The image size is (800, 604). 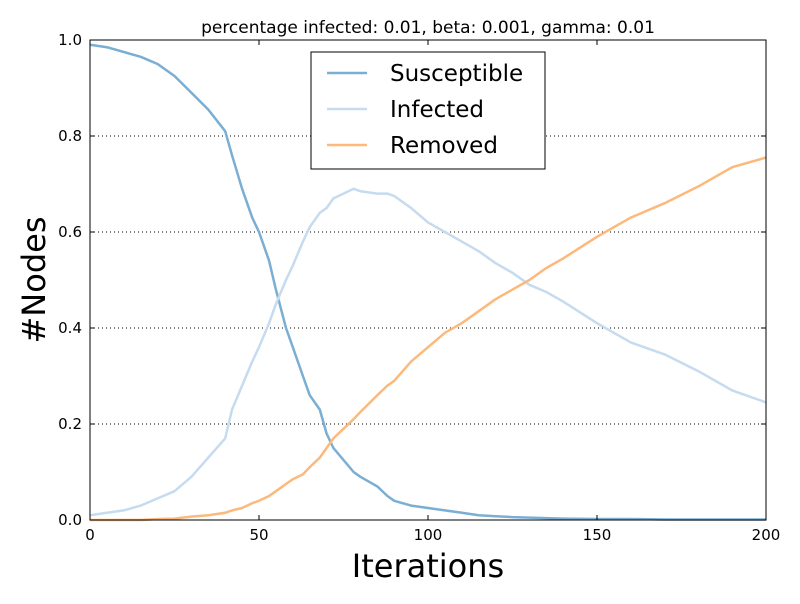 I want to click on x-tick-label: 200, so click(x=766, y=535).